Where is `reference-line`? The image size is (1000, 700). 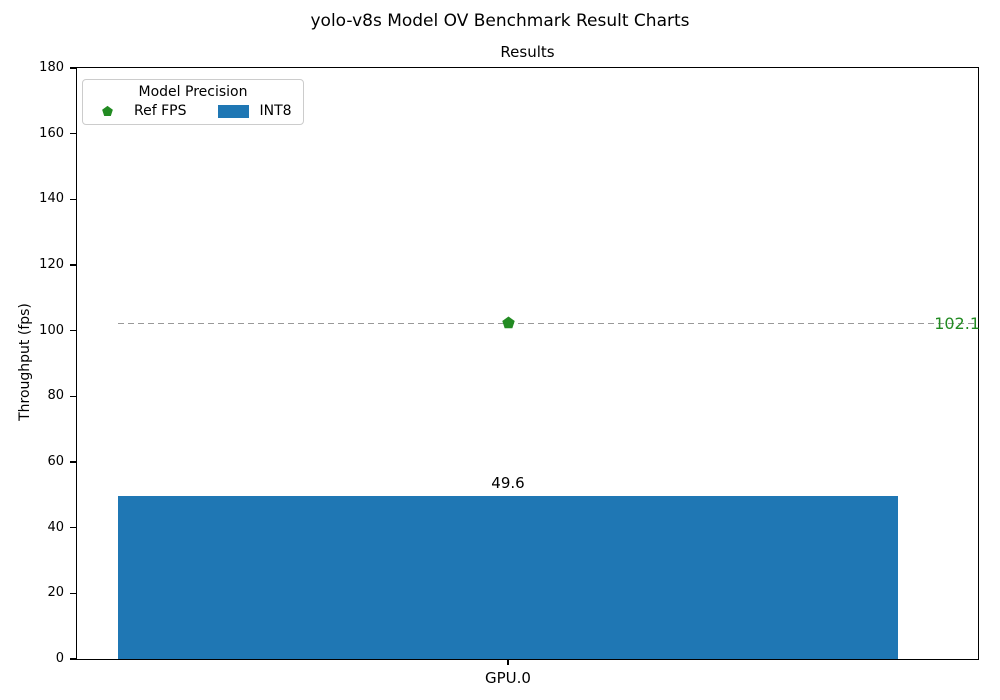
reference-line is located at coordinates (548, 324).